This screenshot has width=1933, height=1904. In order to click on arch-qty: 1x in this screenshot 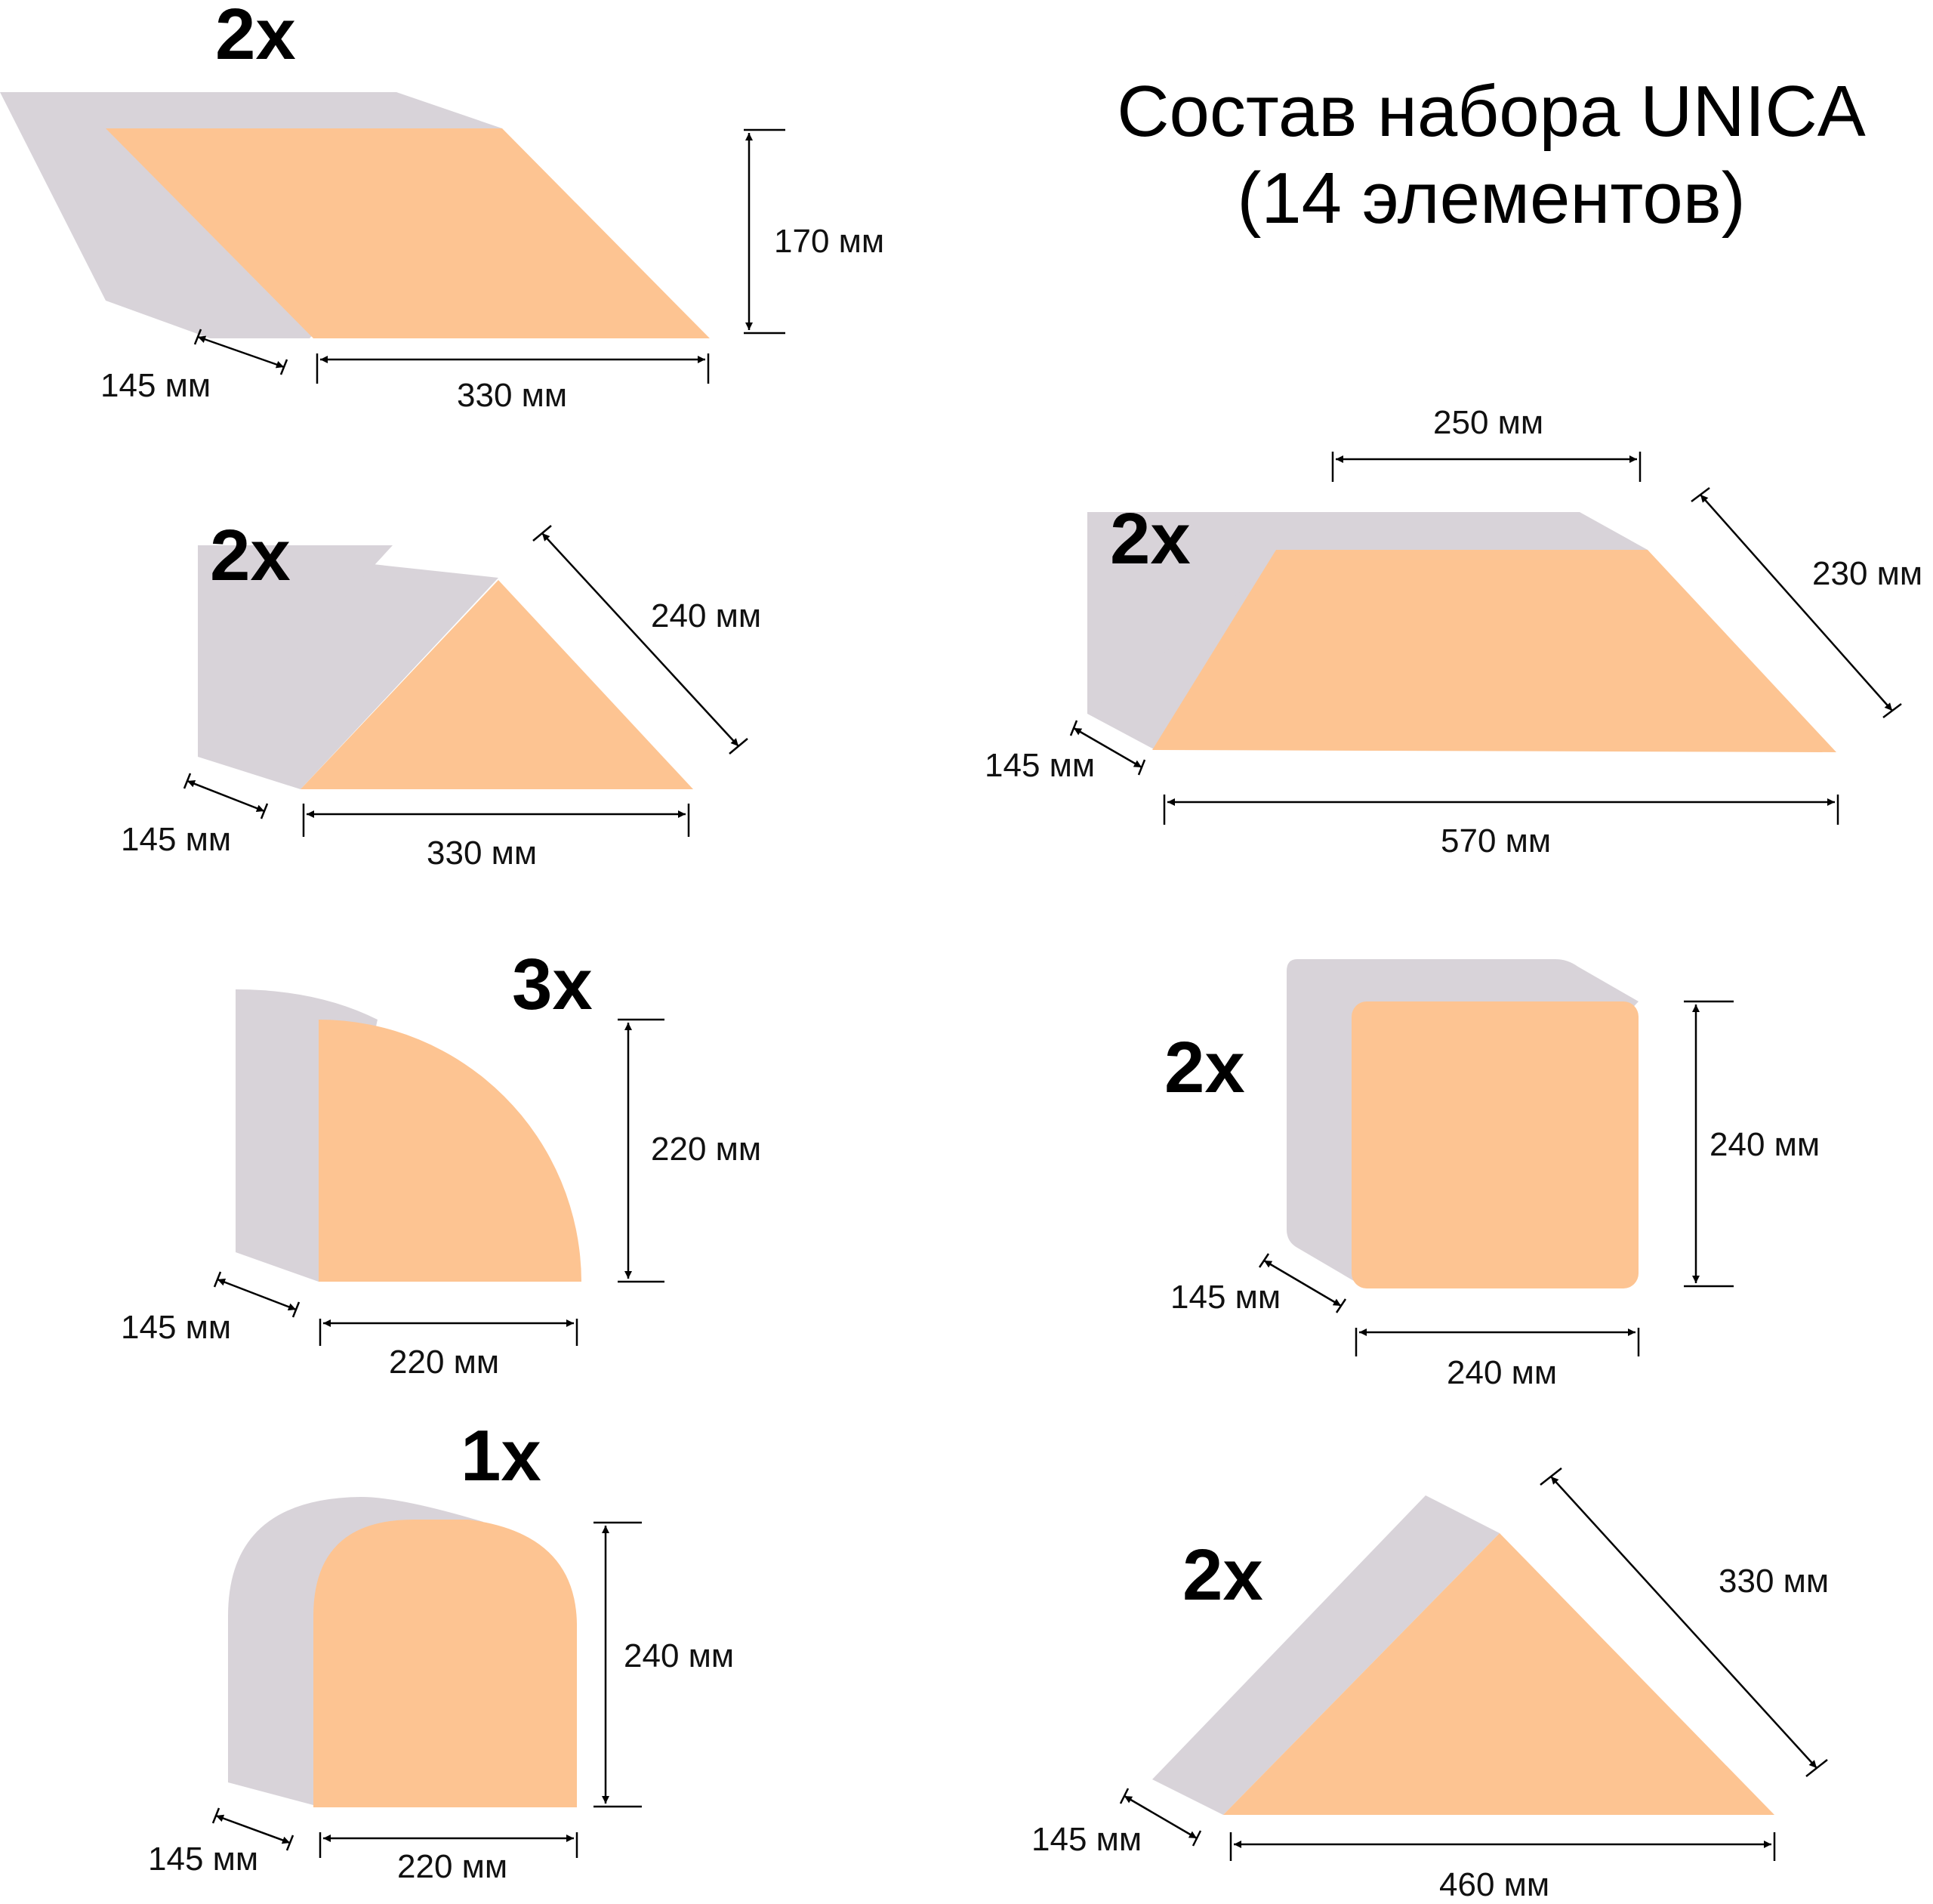, I will do `click(501, 1455)`.